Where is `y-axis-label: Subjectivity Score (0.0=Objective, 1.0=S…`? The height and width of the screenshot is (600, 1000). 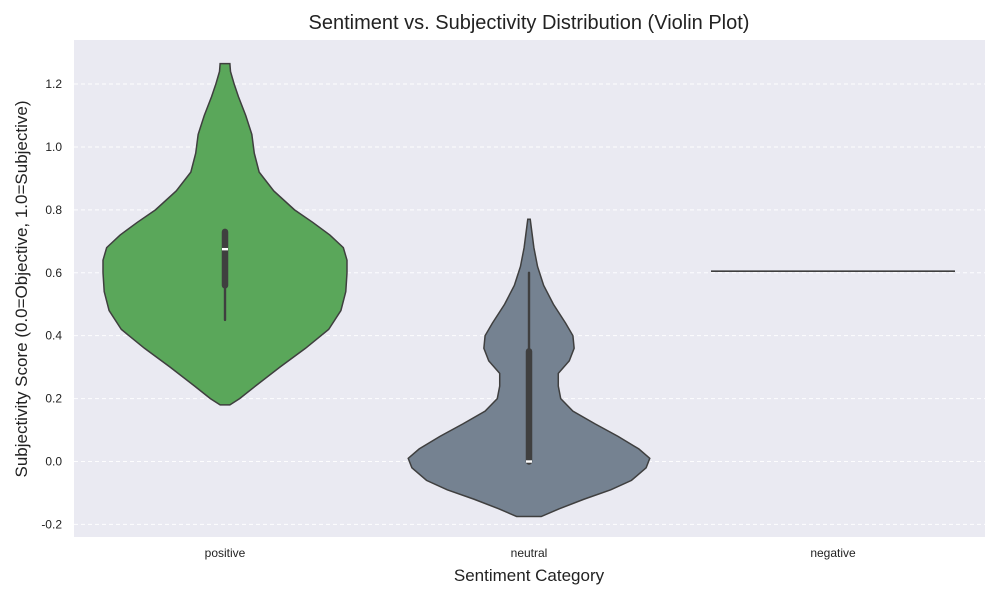 y-axis-label: Subjectivity Score (0.0=Objective, 1.0=S… is located at coordinates (21, 288).